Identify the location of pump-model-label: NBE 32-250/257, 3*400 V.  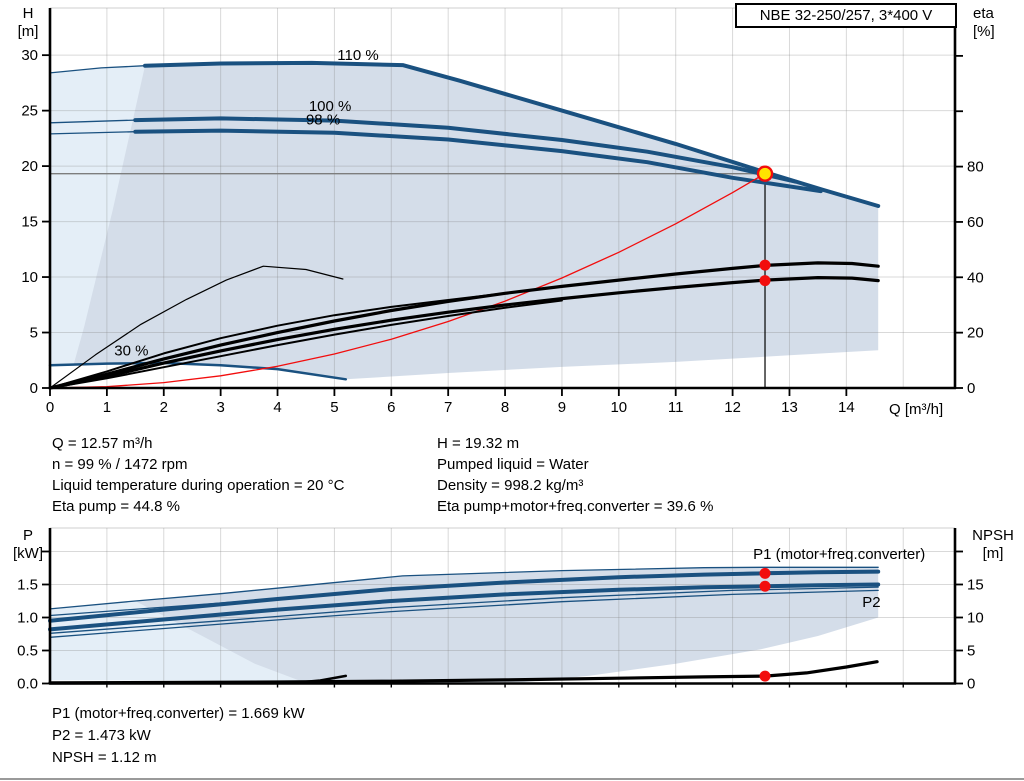
(846, 15).